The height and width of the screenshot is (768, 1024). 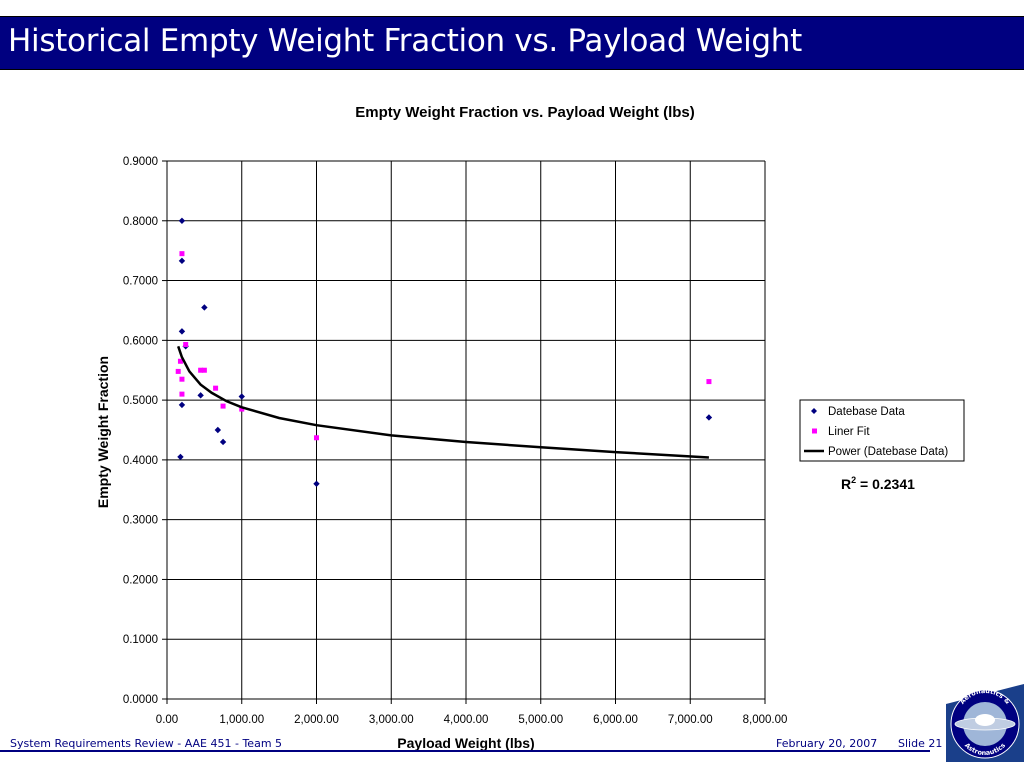 I want to click on y-tick-label: 0.5000, so click(x=140, y=401).